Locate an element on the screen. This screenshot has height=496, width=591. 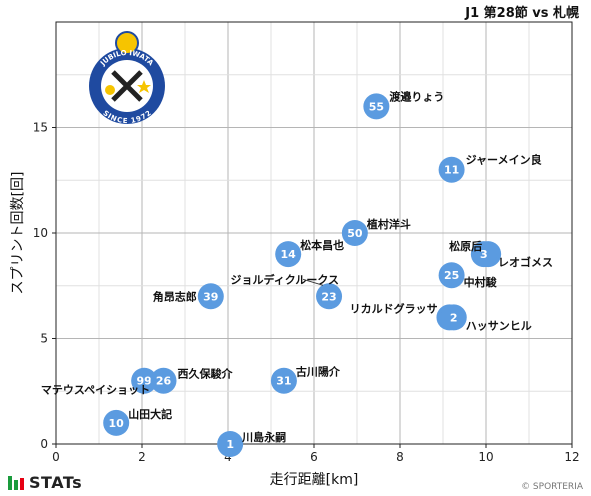
data-label: 植村洋斗 is located at coordinates (388, 224).